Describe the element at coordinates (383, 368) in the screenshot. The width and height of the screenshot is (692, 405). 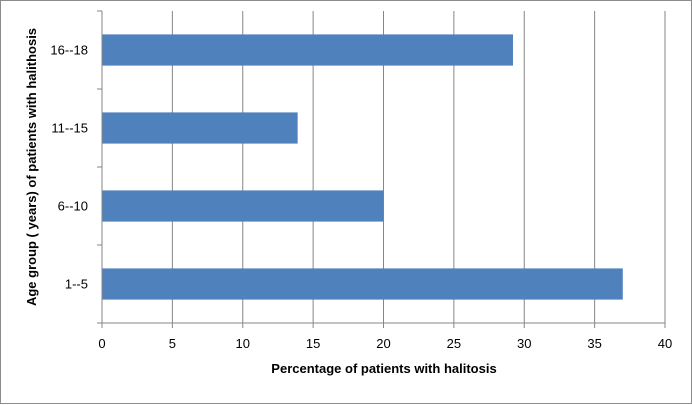
I see `x-axis-title: Percentage of patients with halitosis` at that location.